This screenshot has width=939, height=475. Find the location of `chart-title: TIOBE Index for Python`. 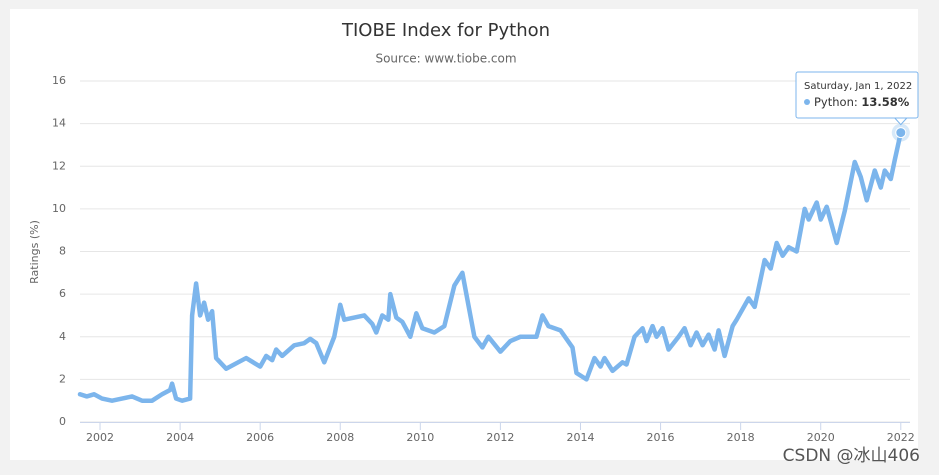

chart-title: TIOBE Index for Python is located at coordinates (445, 30).